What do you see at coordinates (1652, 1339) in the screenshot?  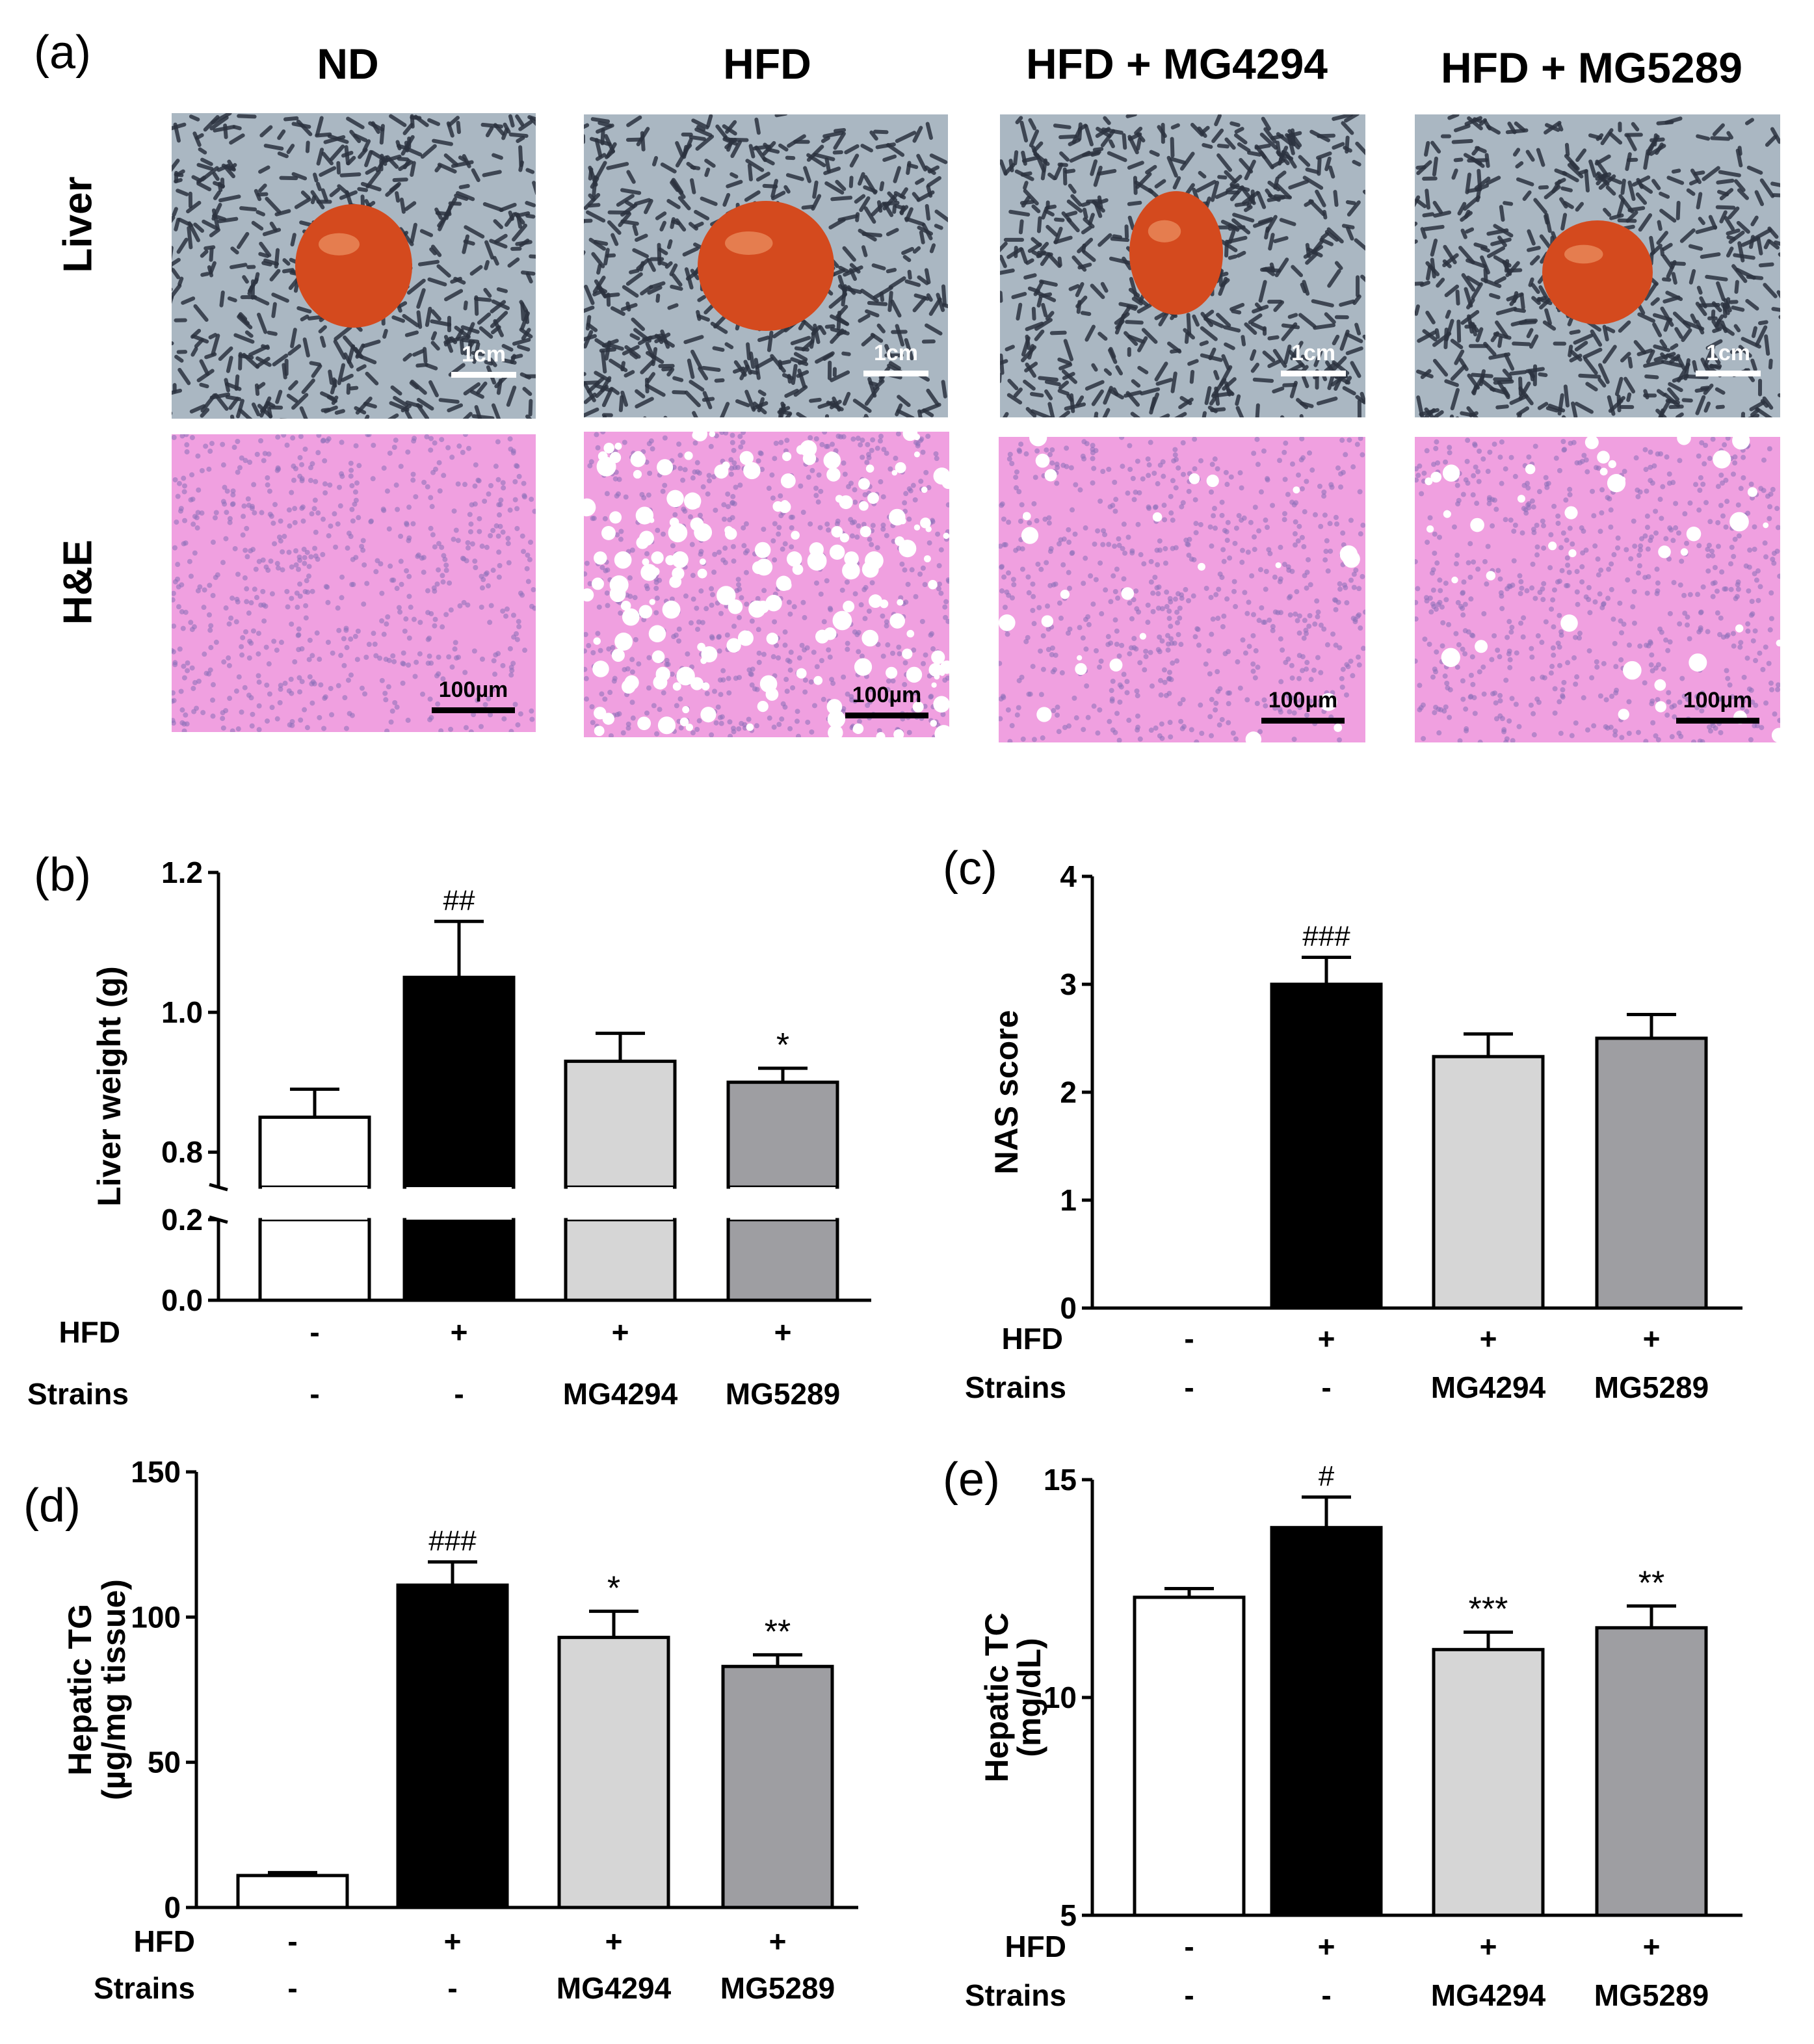 I see `chart-c-hfd-value-3: +` at bounding box center [1652, 1339].